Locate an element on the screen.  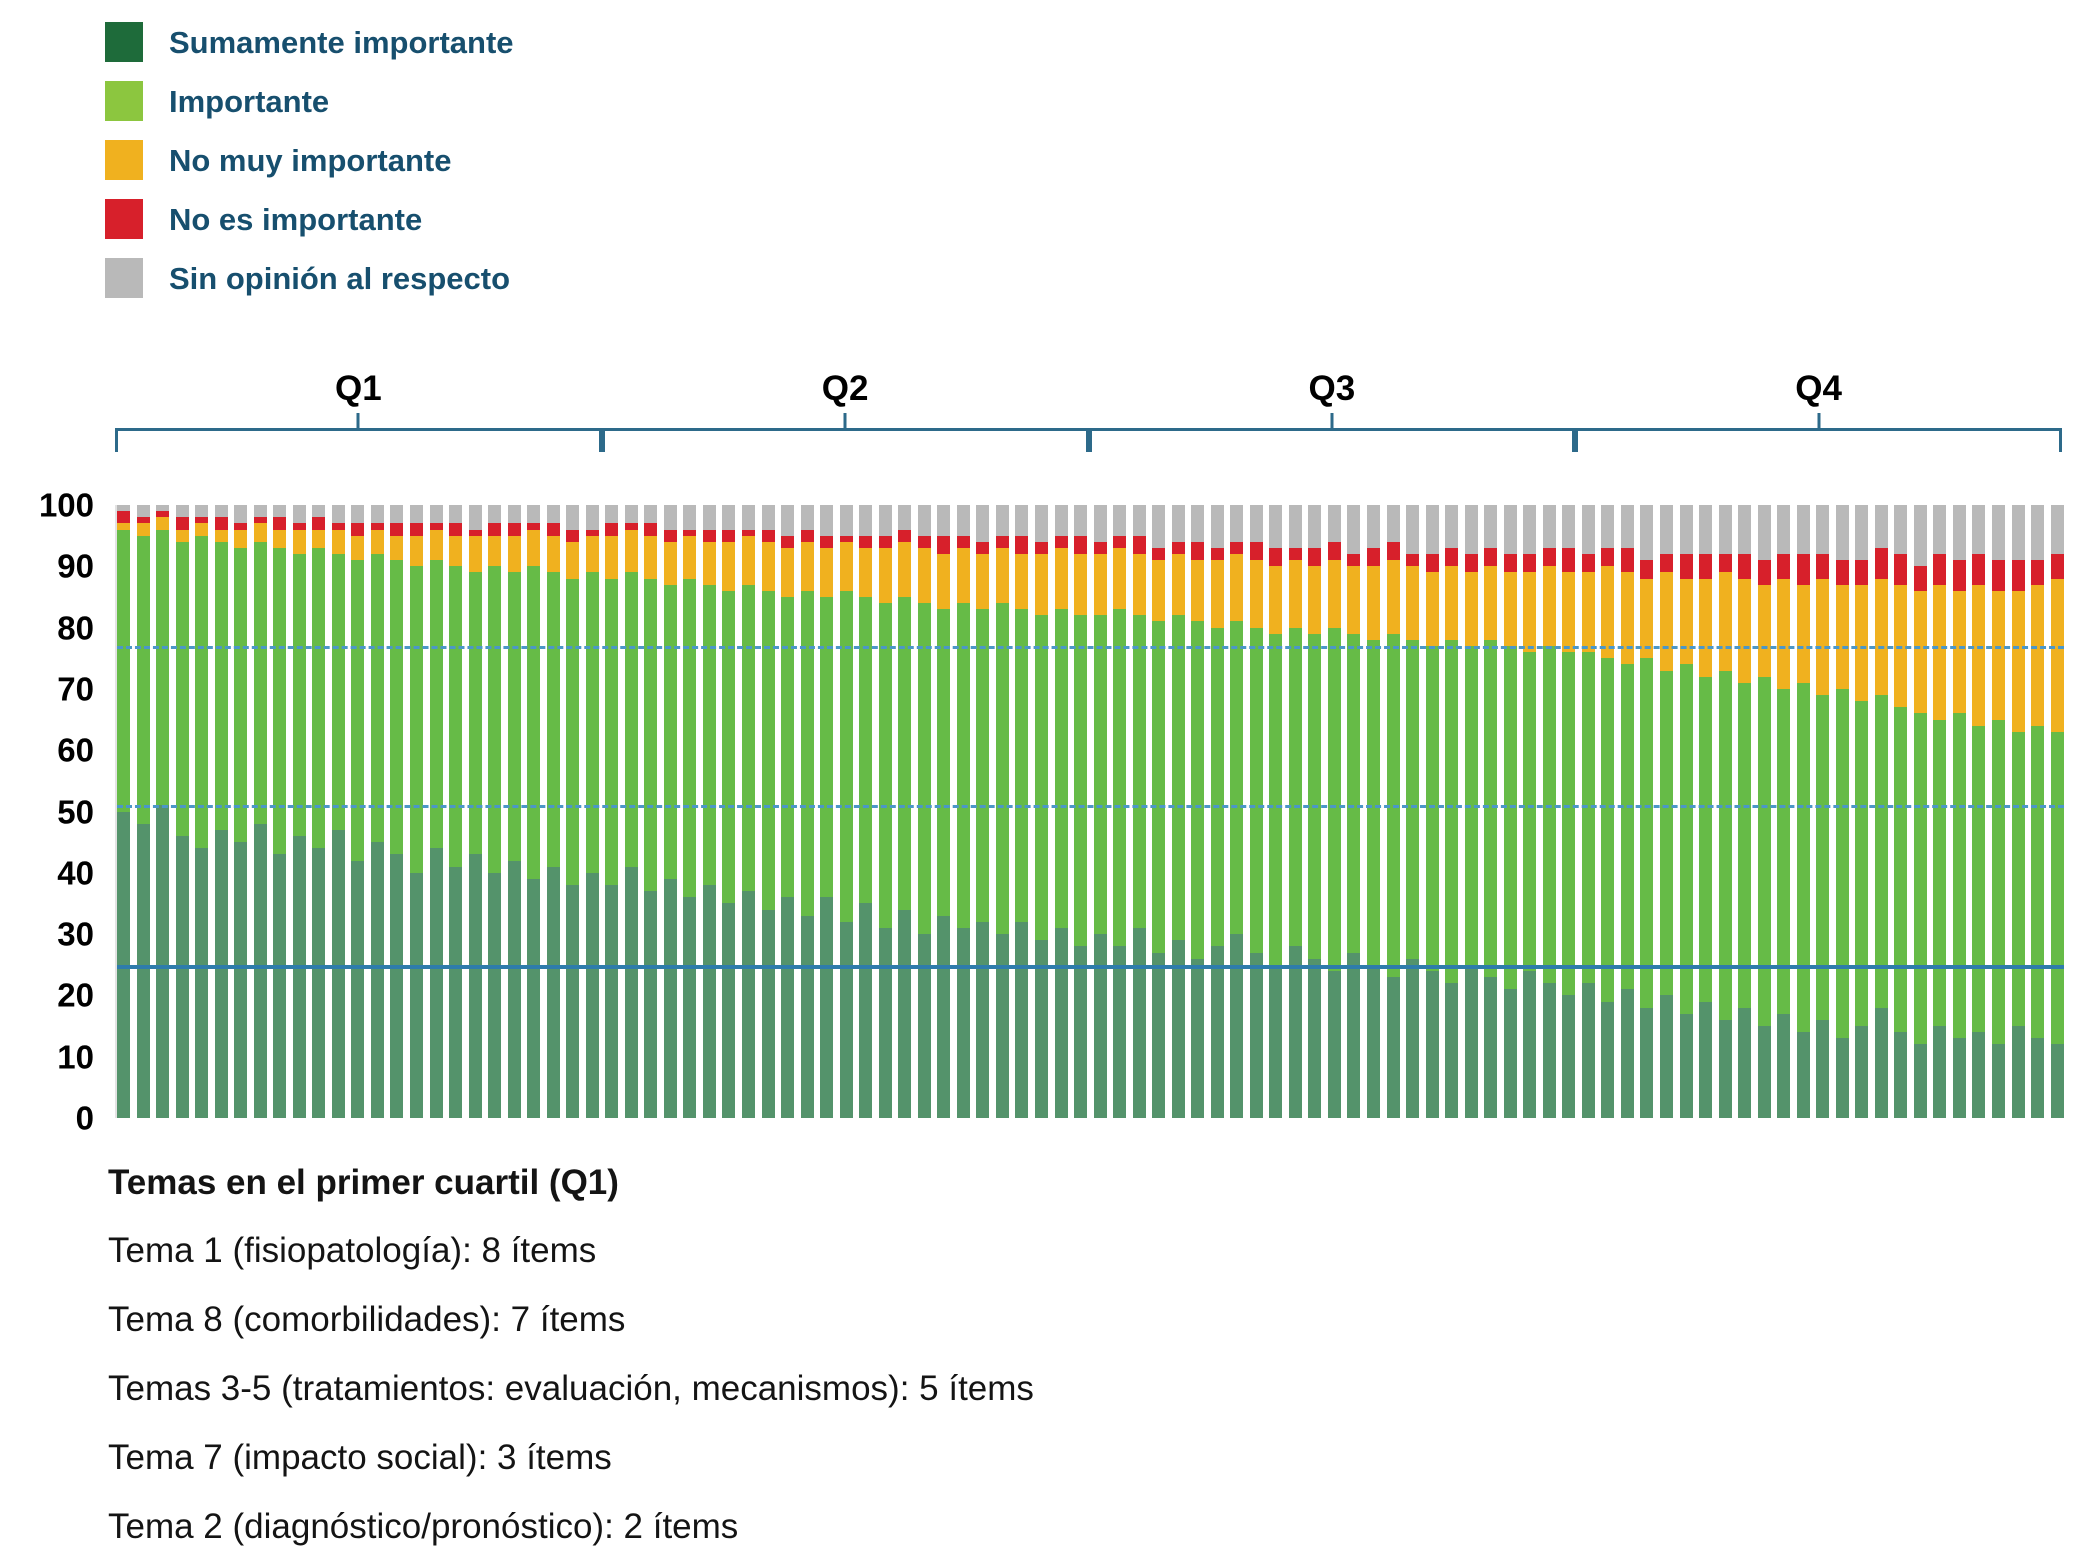
quartile-label: Q4 is located at coordinates (1818, 388).